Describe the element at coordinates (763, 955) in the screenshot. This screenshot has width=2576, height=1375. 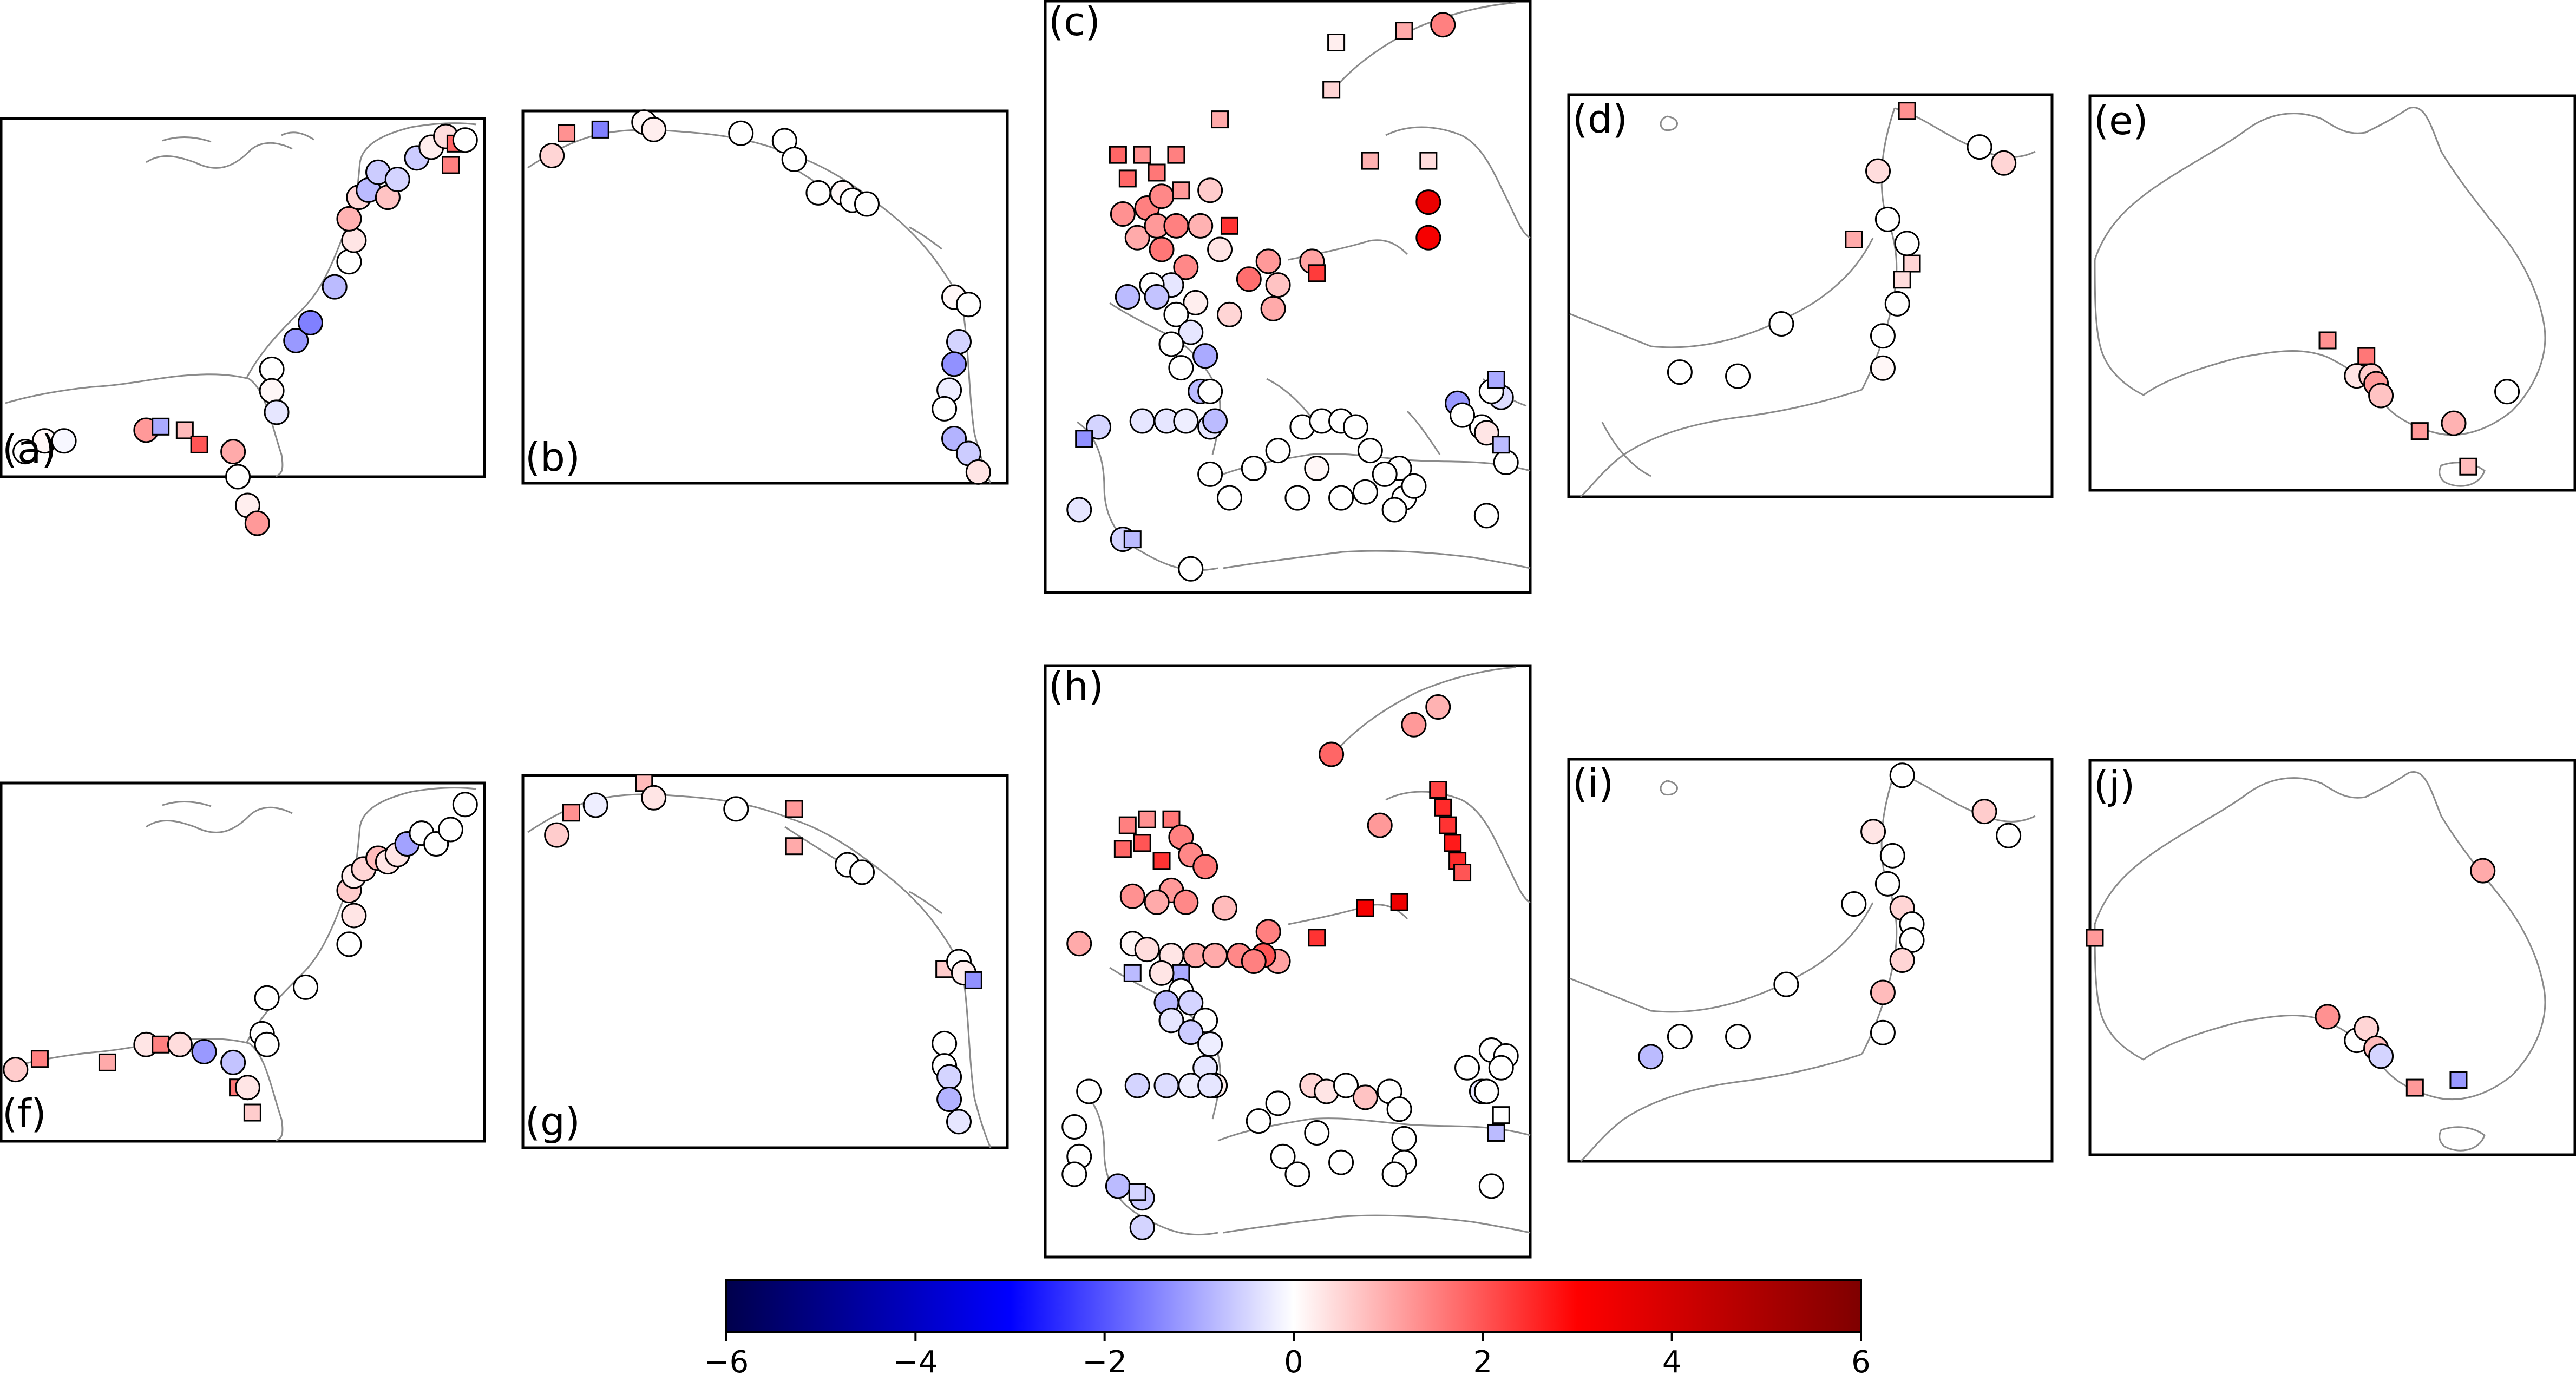
I see `stations-g` at that location.